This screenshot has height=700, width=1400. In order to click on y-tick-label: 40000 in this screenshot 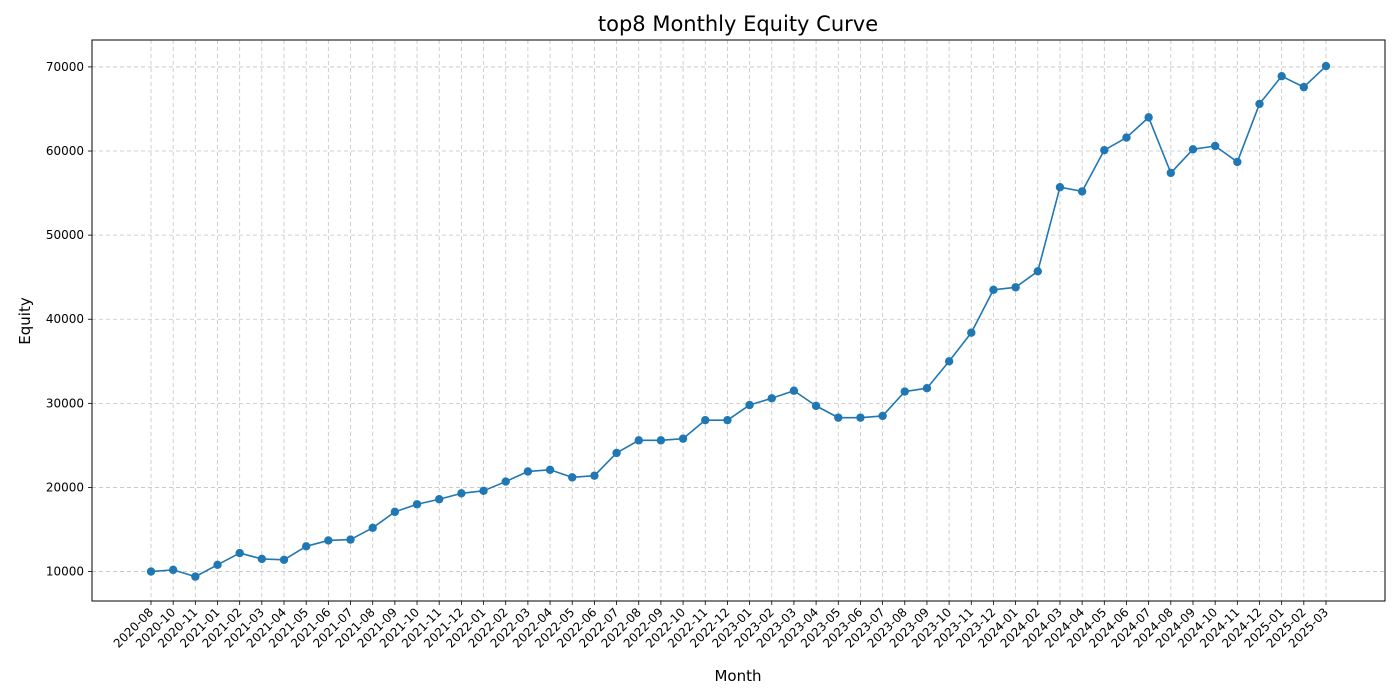, I will do `click(65, 319)`.